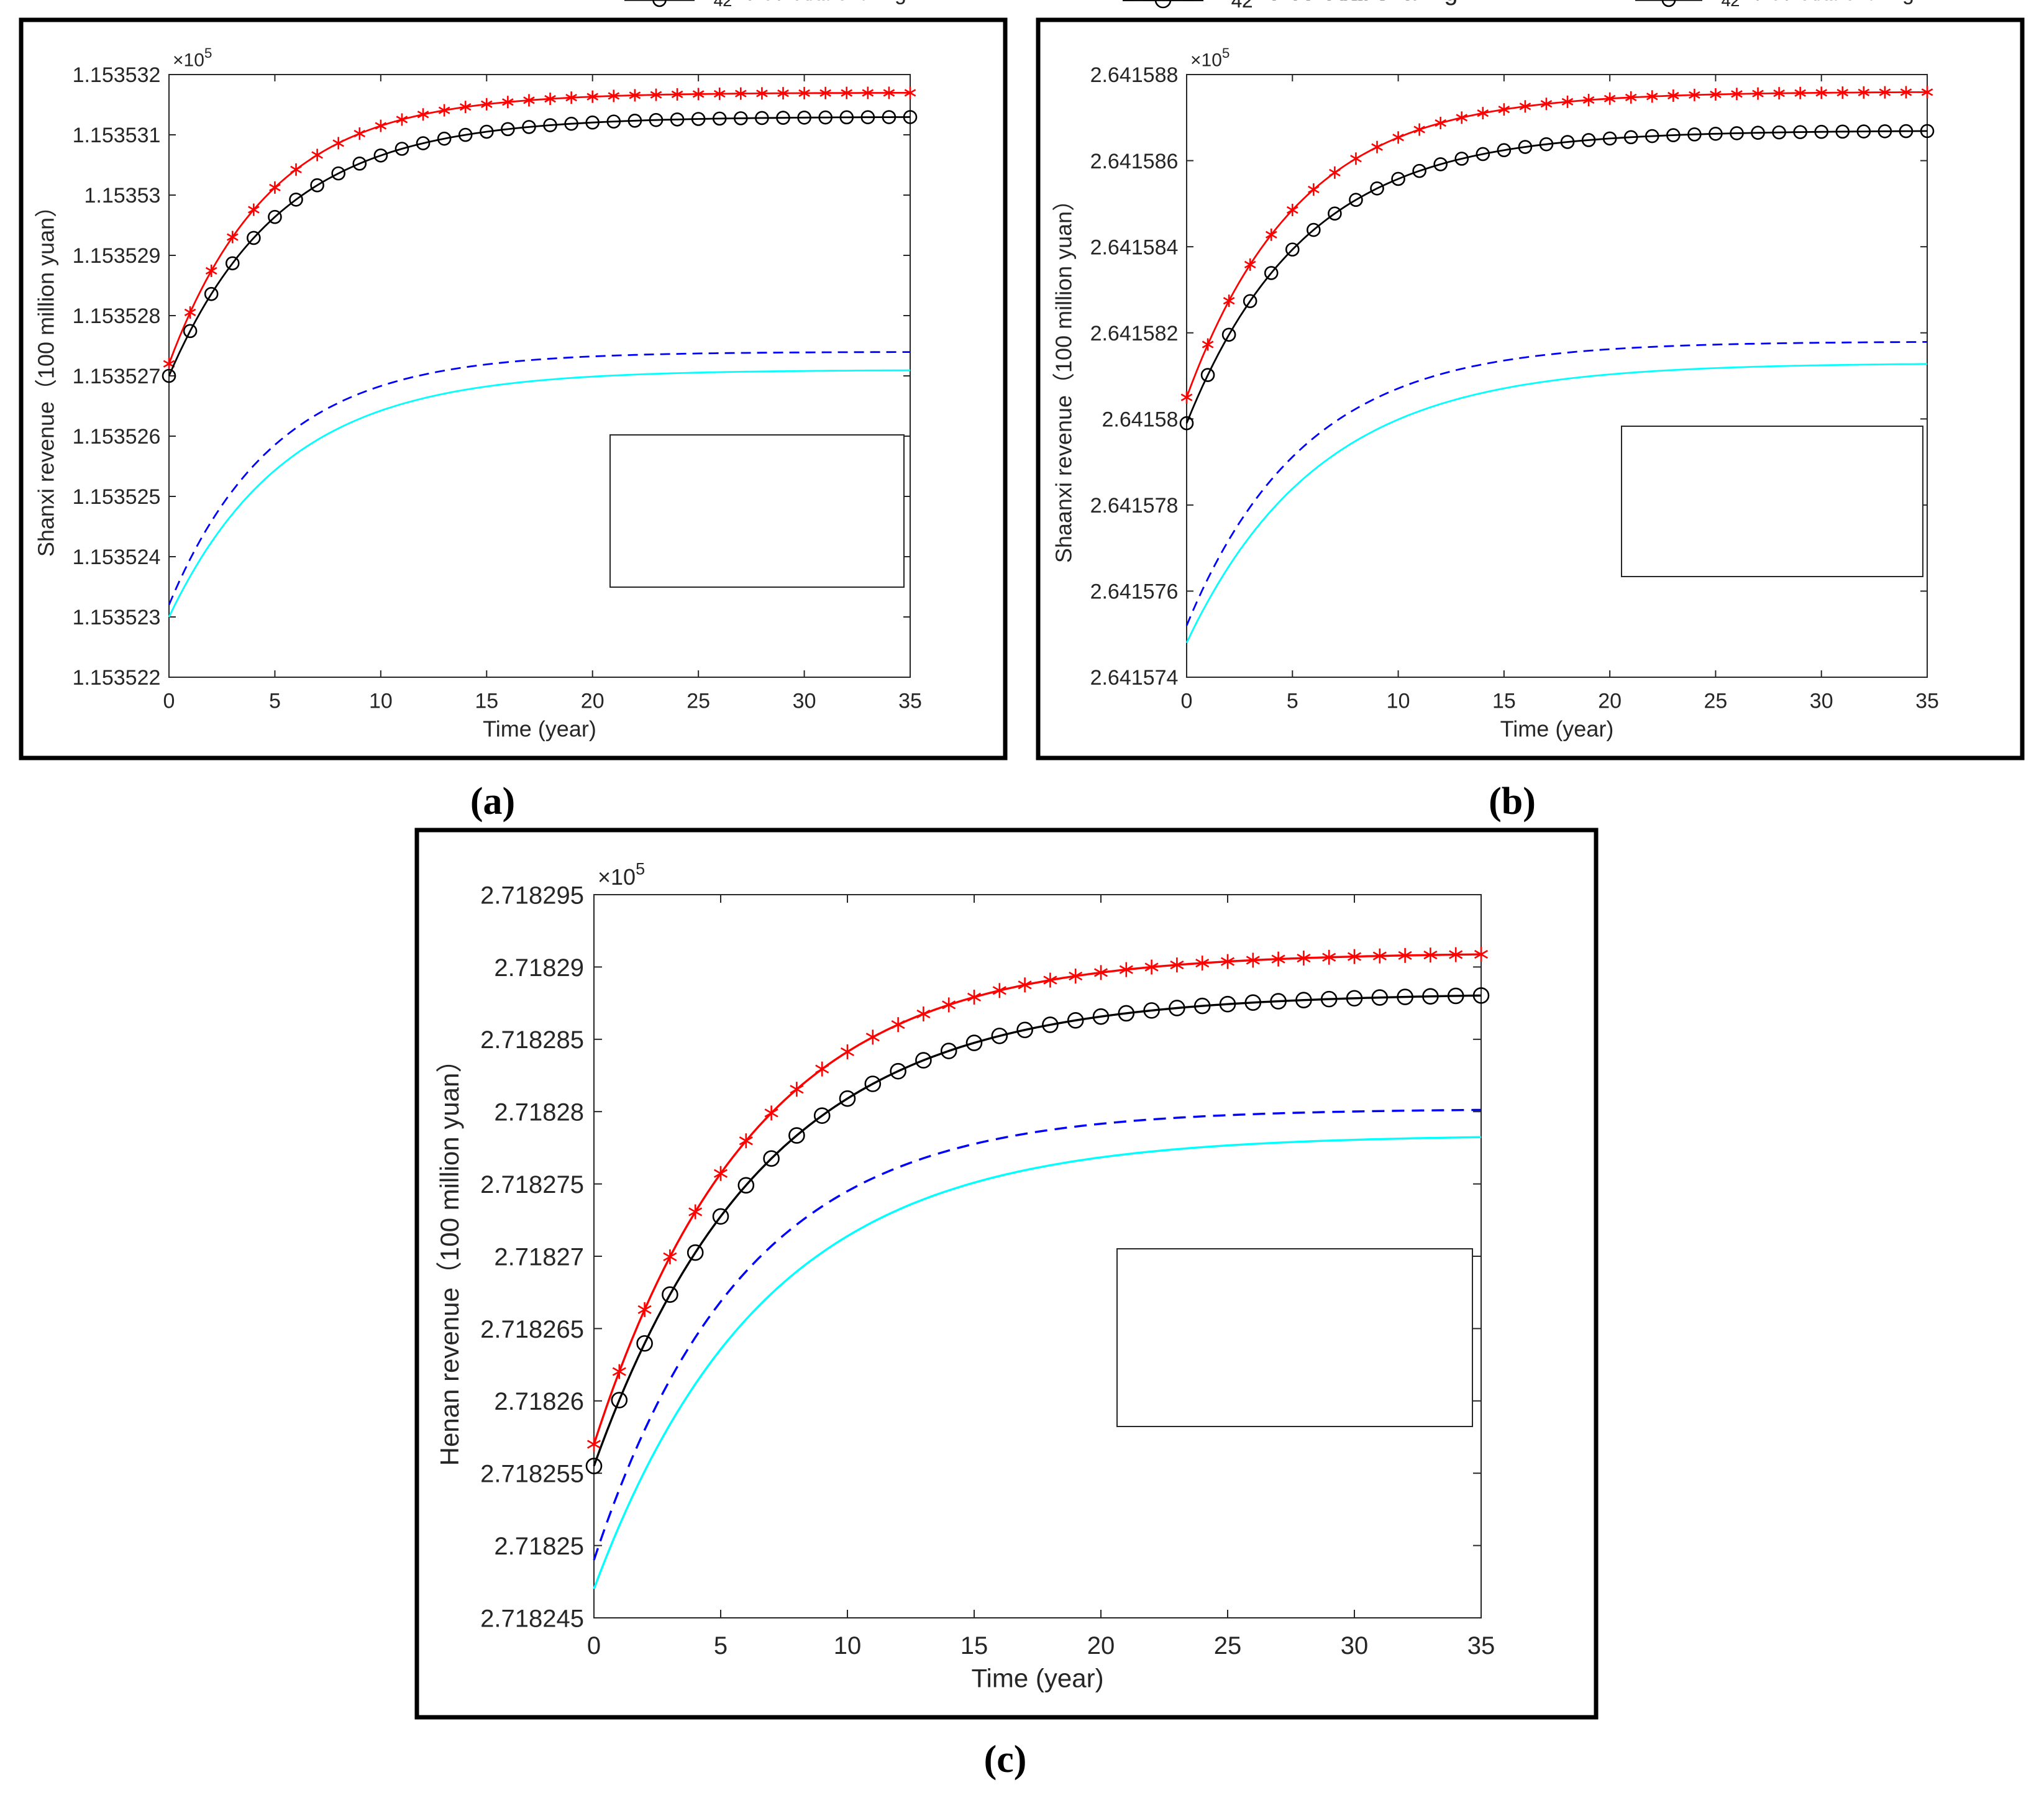 This screenshot has height=1803, width=2044. I want to click on legend-label: X42=0.69 cost-sharing, so click(803, 5).